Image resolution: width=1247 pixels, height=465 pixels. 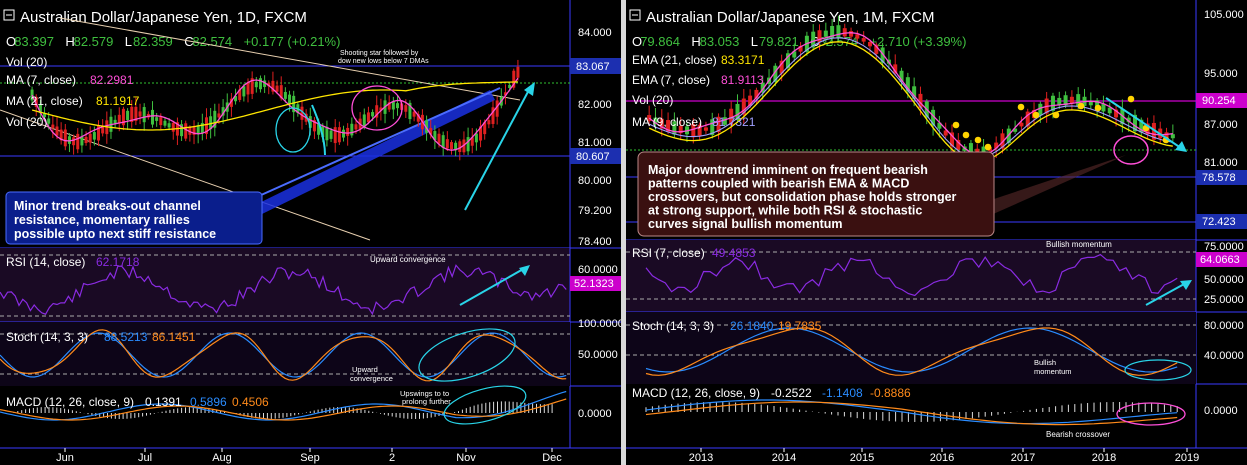 What do you see at coordinates (377, 108) in the screenshot?
I see `annotation-circle-magenta` at bounding box center [377, 108].